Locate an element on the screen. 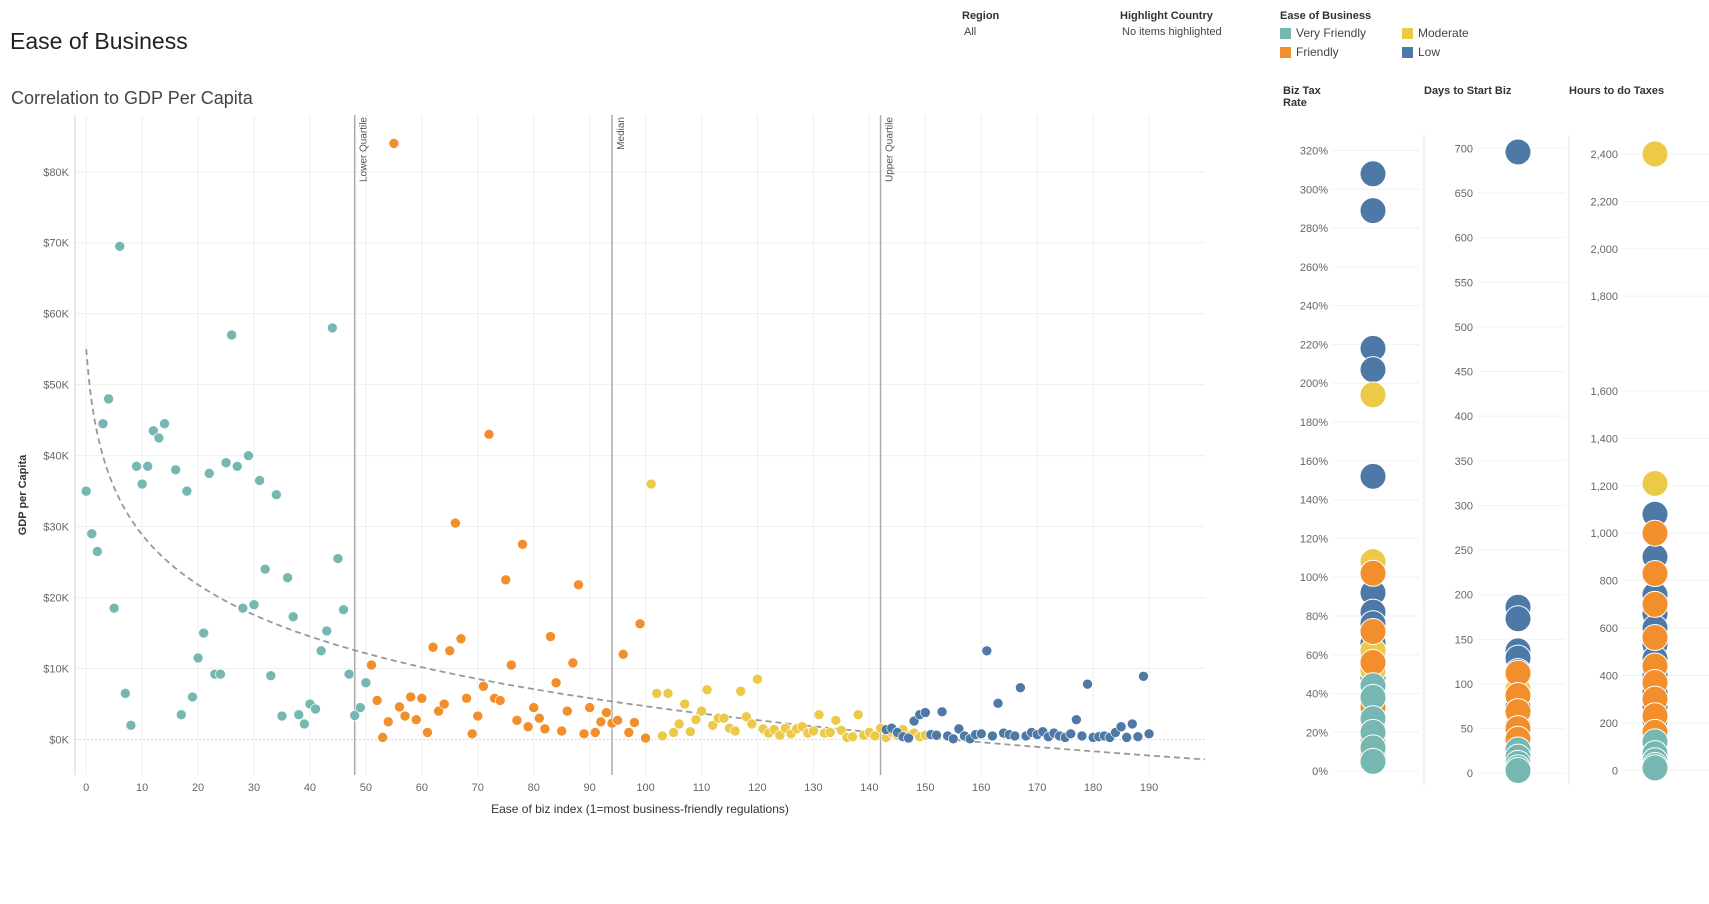 The image size is (1709, 904). y-tick-label: $30K is located at coordinates (56, 528).